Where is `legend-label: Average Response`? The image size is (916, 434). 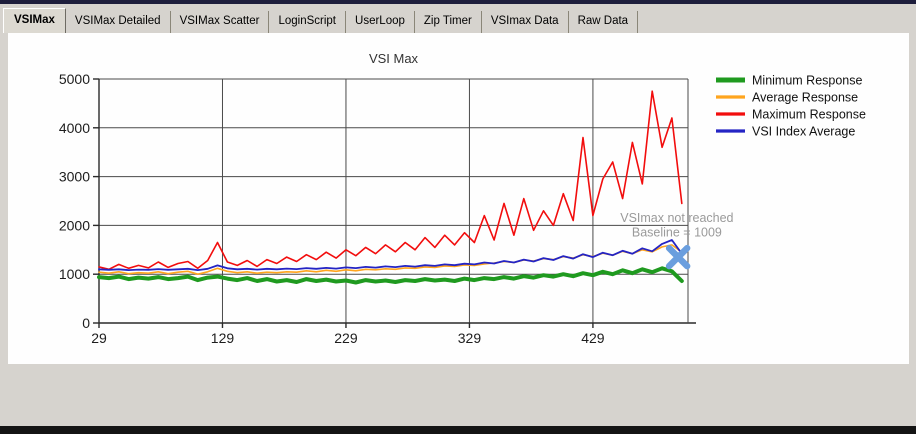 legend-label: Average Response is located at coordinates (805, 98).